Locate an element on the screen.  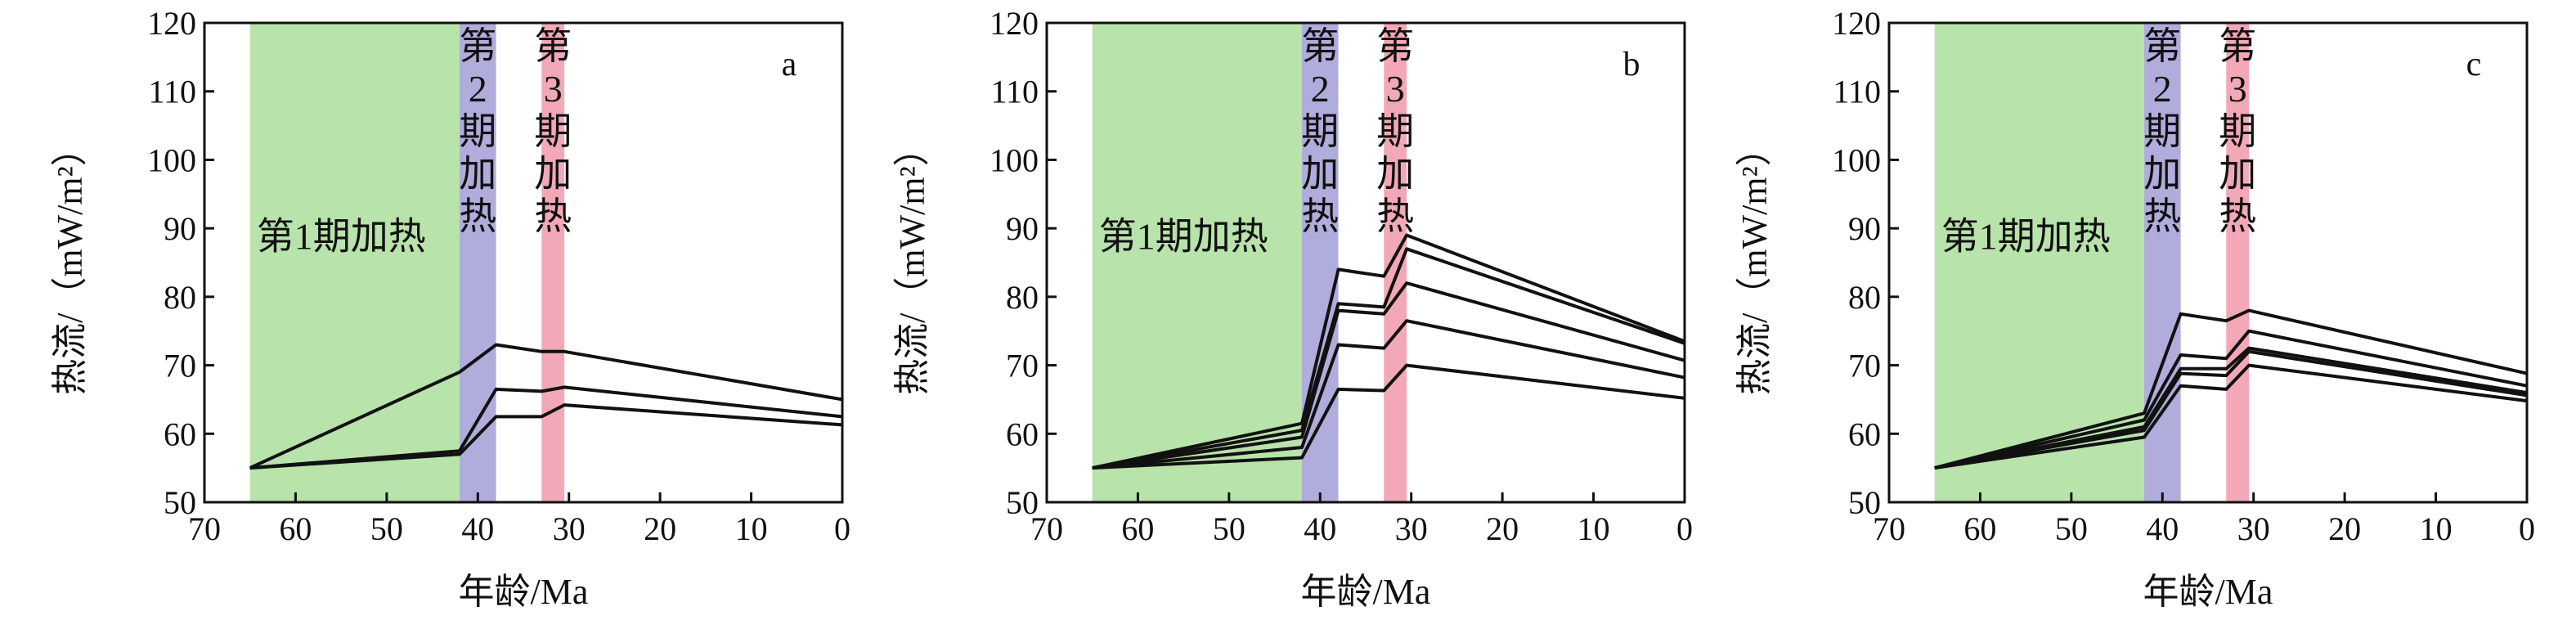
period-1-label: 第1期加热 is located at coordinates (1183, 236).